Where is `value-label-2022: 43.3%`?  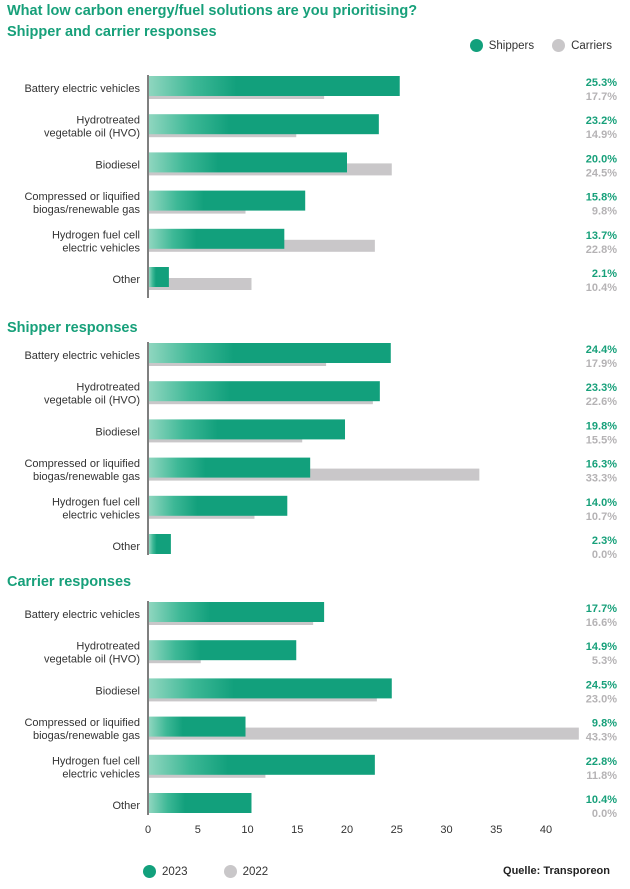 value-label-2022: 43.3% is located at coordinates (601, 738).